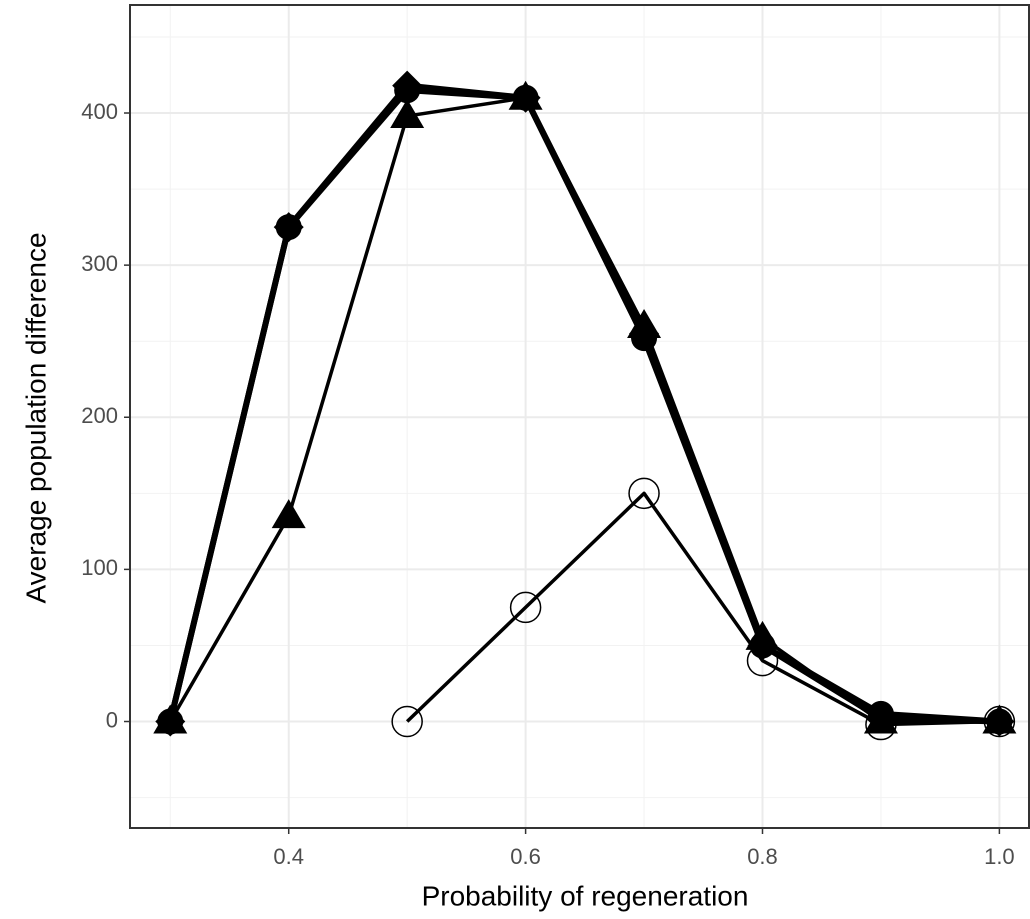 The height and width of the screenshot is (919, 1030). What do you see at coordinates (112, 719) in the screenshot?
I see `y-tick-label: 0` at bounding box center [112, 719].